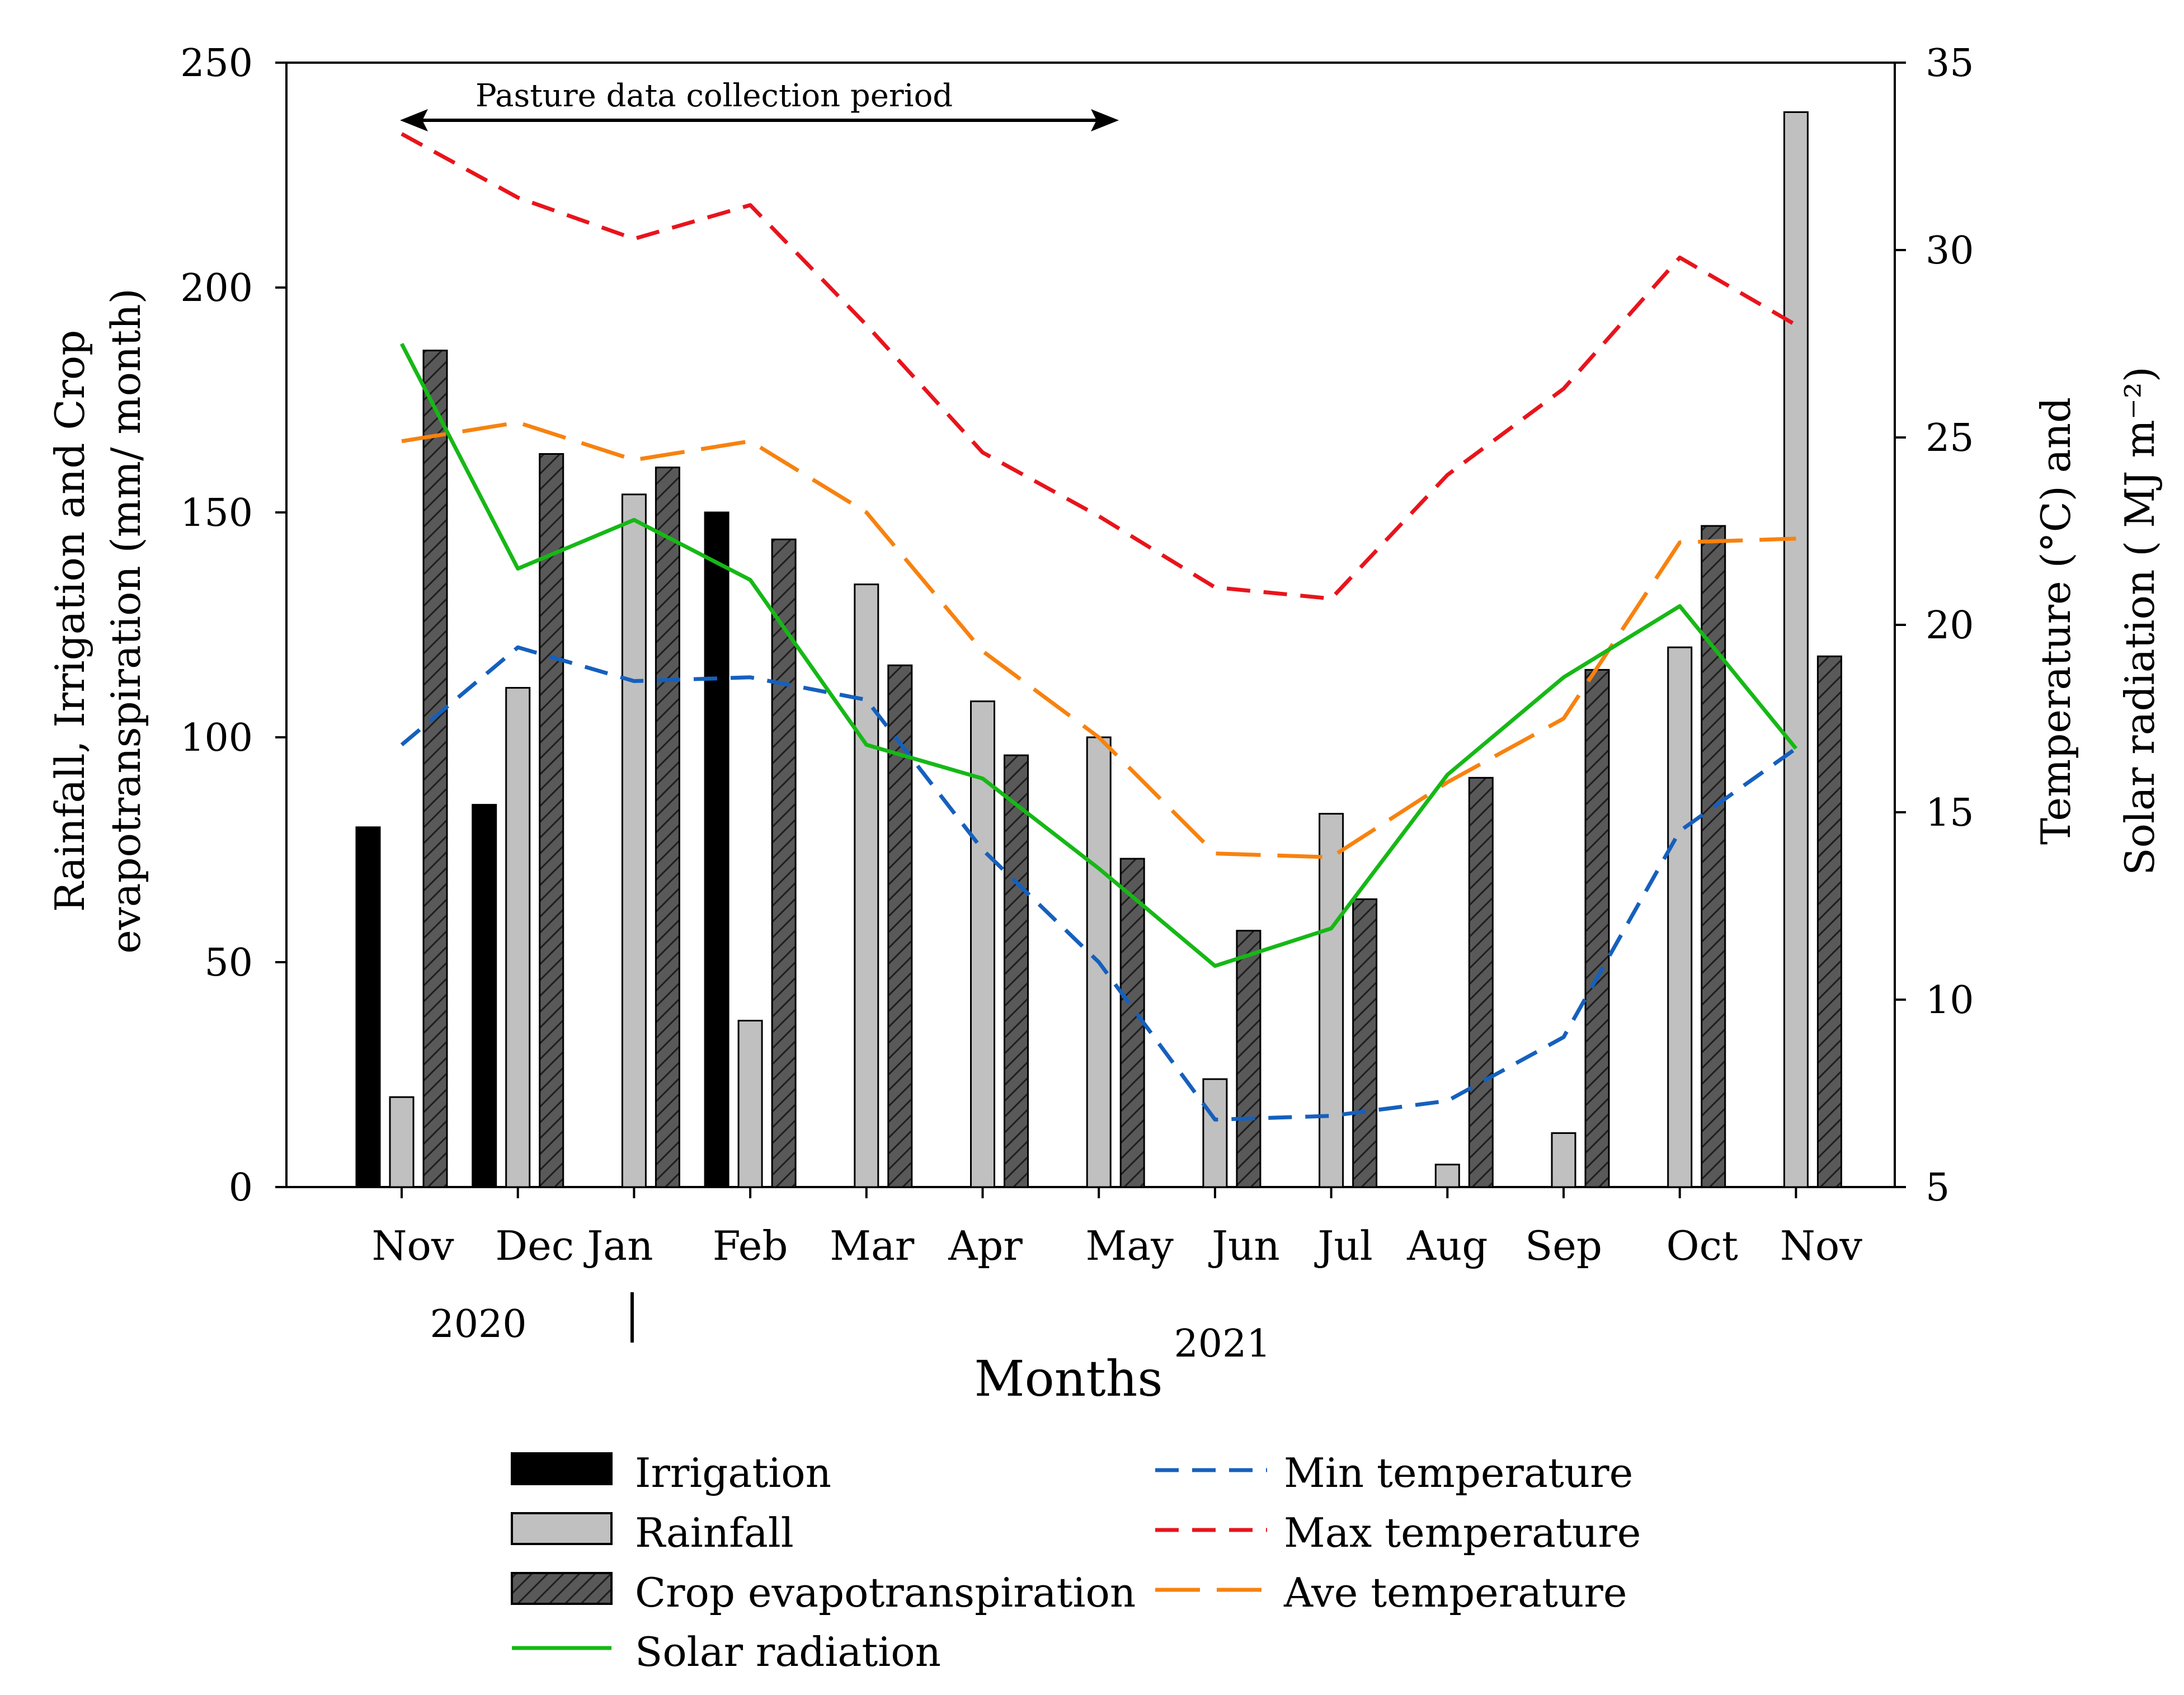 The height and width of the screenshot is (1695, 2184). I want to click on y-right-tick-label-15: 15, so click(1950, 813).